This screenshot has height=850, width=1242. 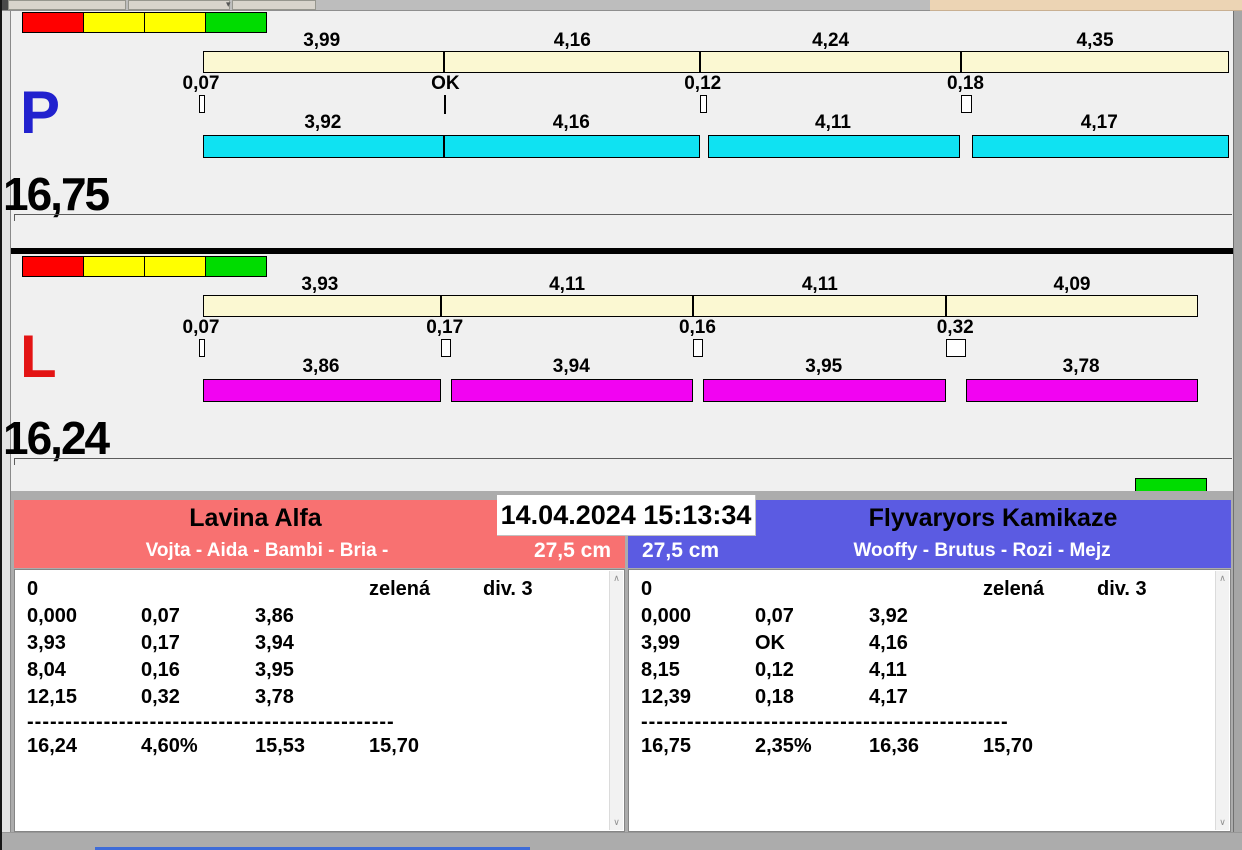 I want to click on window-grip-icon, so click(x=5, y=5).